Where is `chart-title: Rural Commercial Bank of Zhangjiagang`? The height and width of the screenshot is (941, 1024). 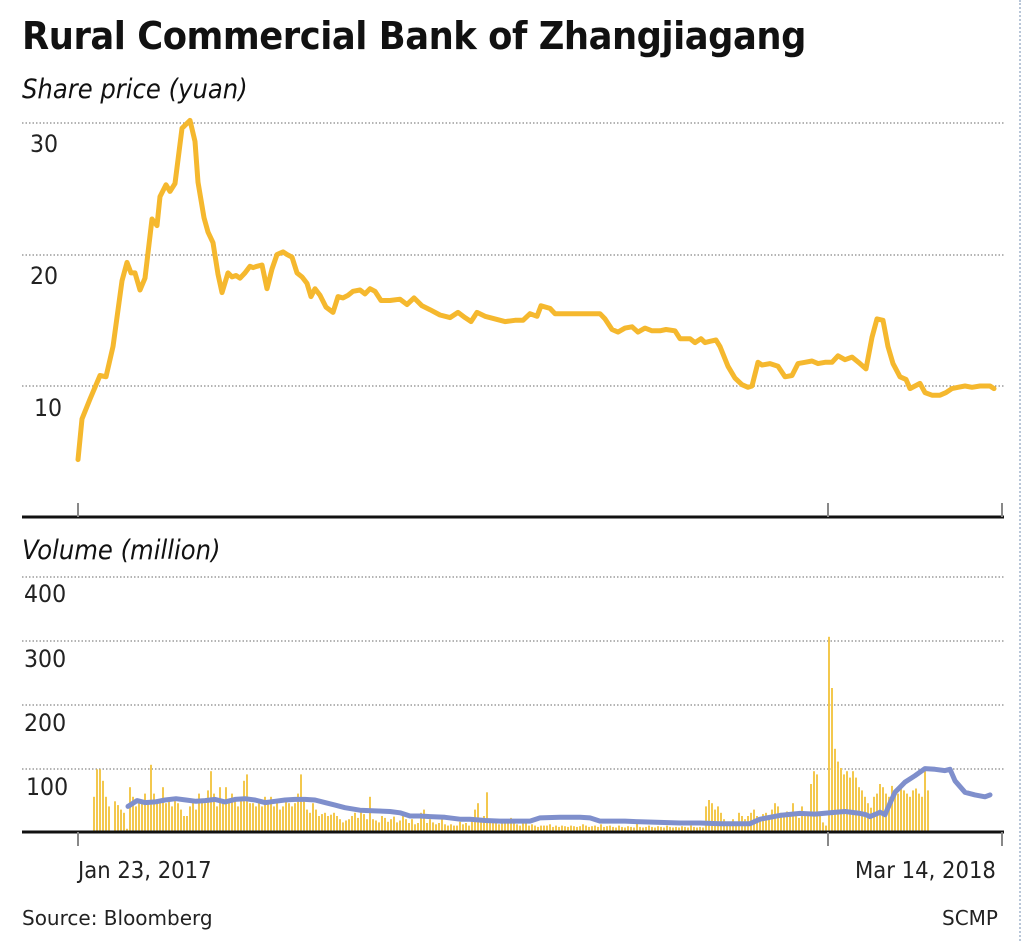 chart-title: Rural Commercial Bank of Zhangjiagang is located at coordinates (414, 36).